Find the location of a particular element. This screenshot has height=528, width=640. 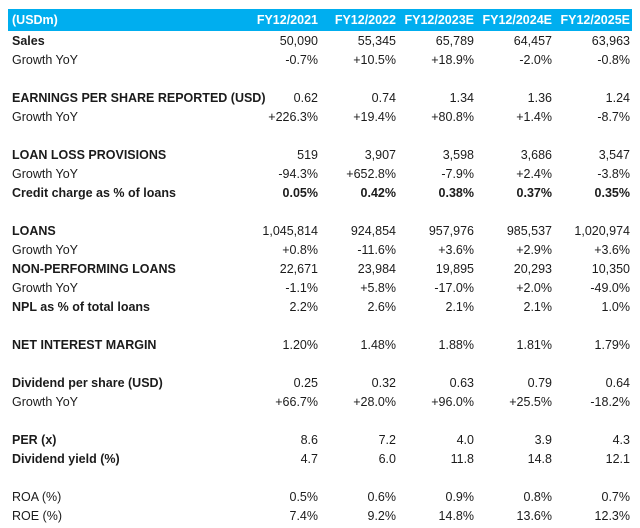

cell-value: 13.6% is located at coordinates (534, 515).